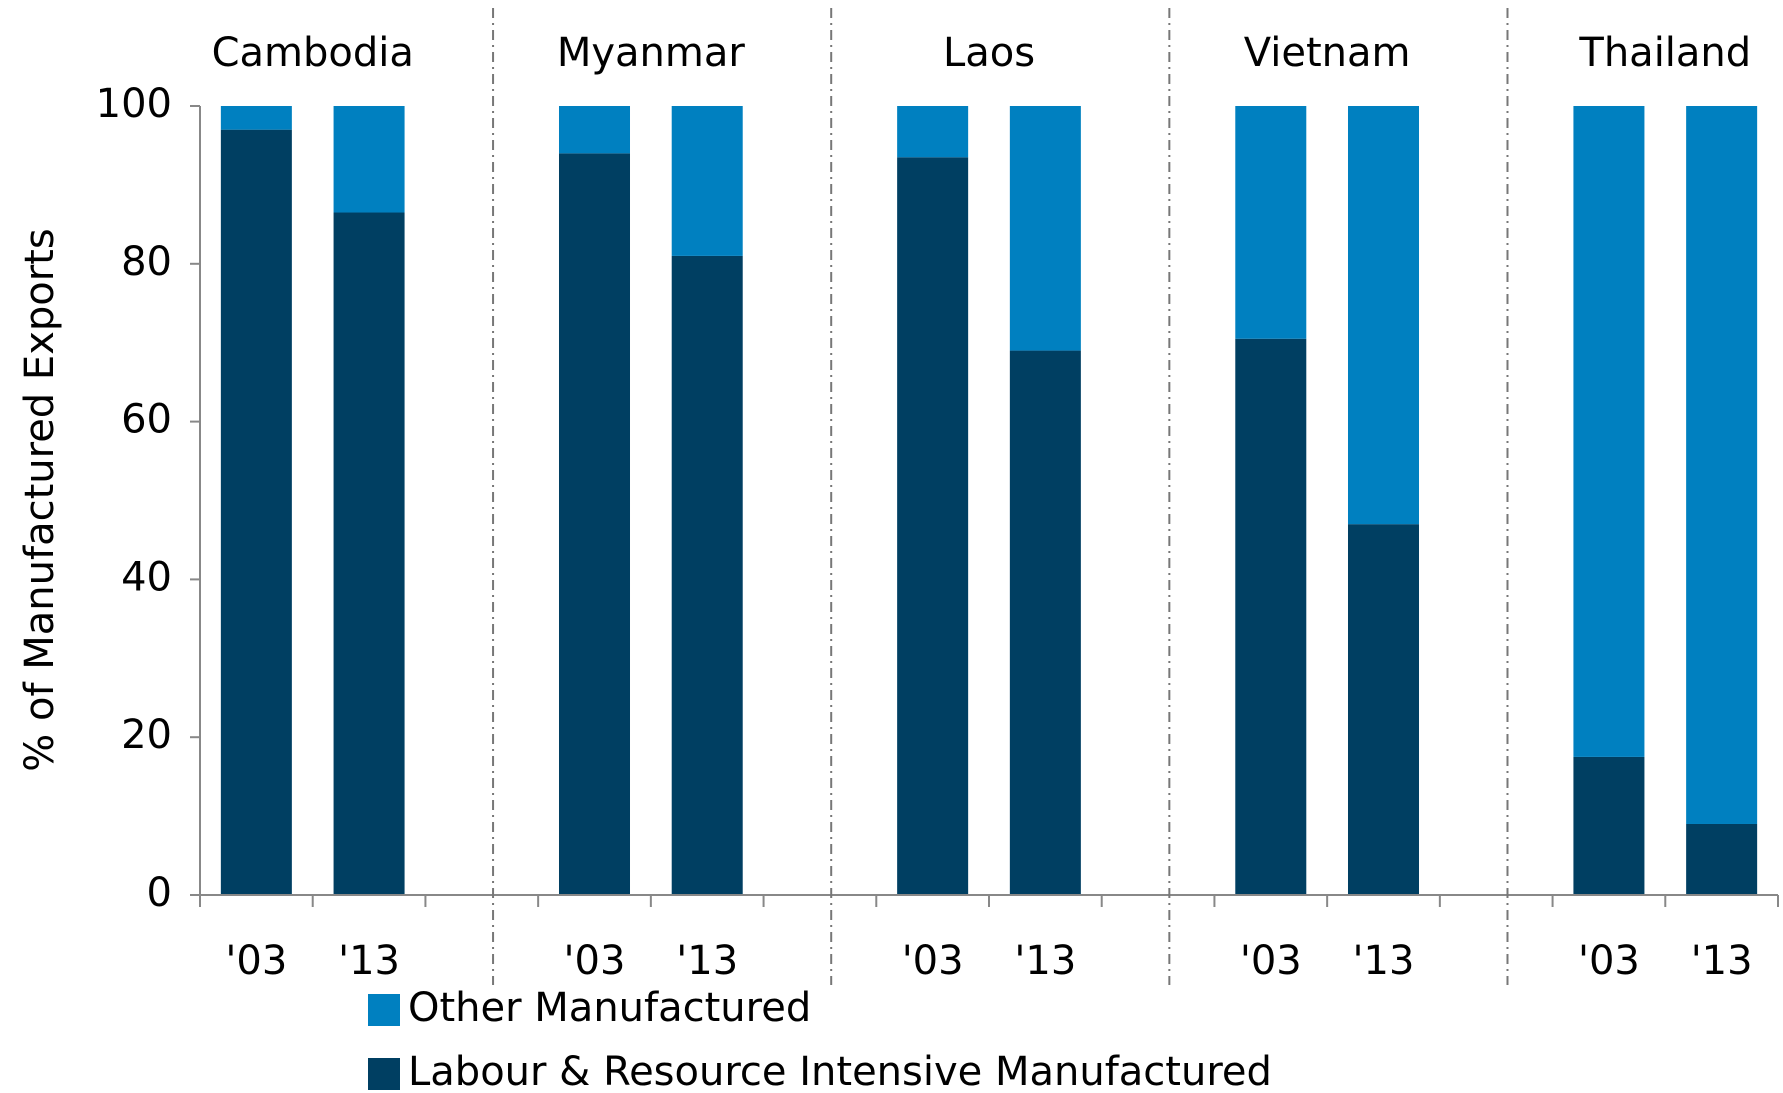 The image size is (1783, 1093). I want to click on group-label: Myanmar, so click(651, 53).